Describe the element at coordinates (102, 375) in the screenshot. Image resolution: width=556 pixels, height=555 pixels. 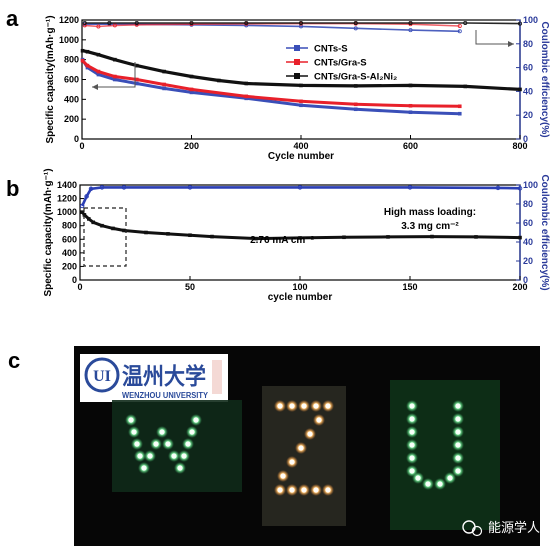
I see `university-seal-icon` at that location.